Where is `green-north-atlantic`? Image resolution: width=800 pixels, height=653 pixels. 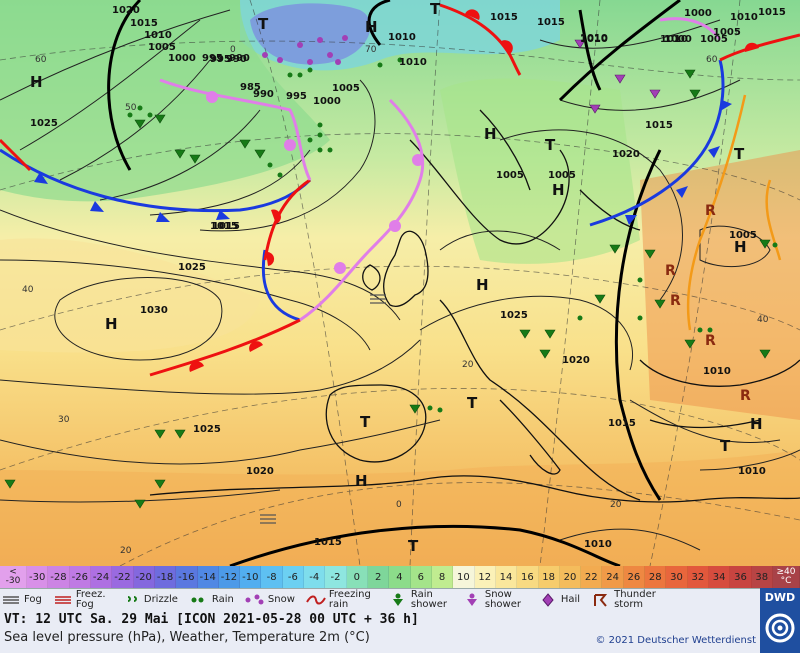
green-north-atlantic is located at coordinates (165, 101).